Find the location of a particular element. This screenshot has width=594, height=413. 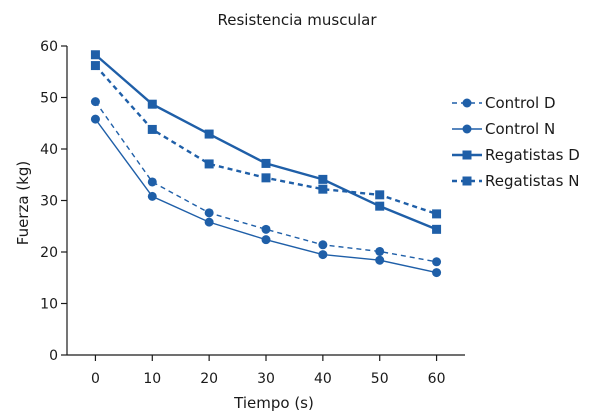

legend-label-control-d: Control D is located at coordinates (520, 103).